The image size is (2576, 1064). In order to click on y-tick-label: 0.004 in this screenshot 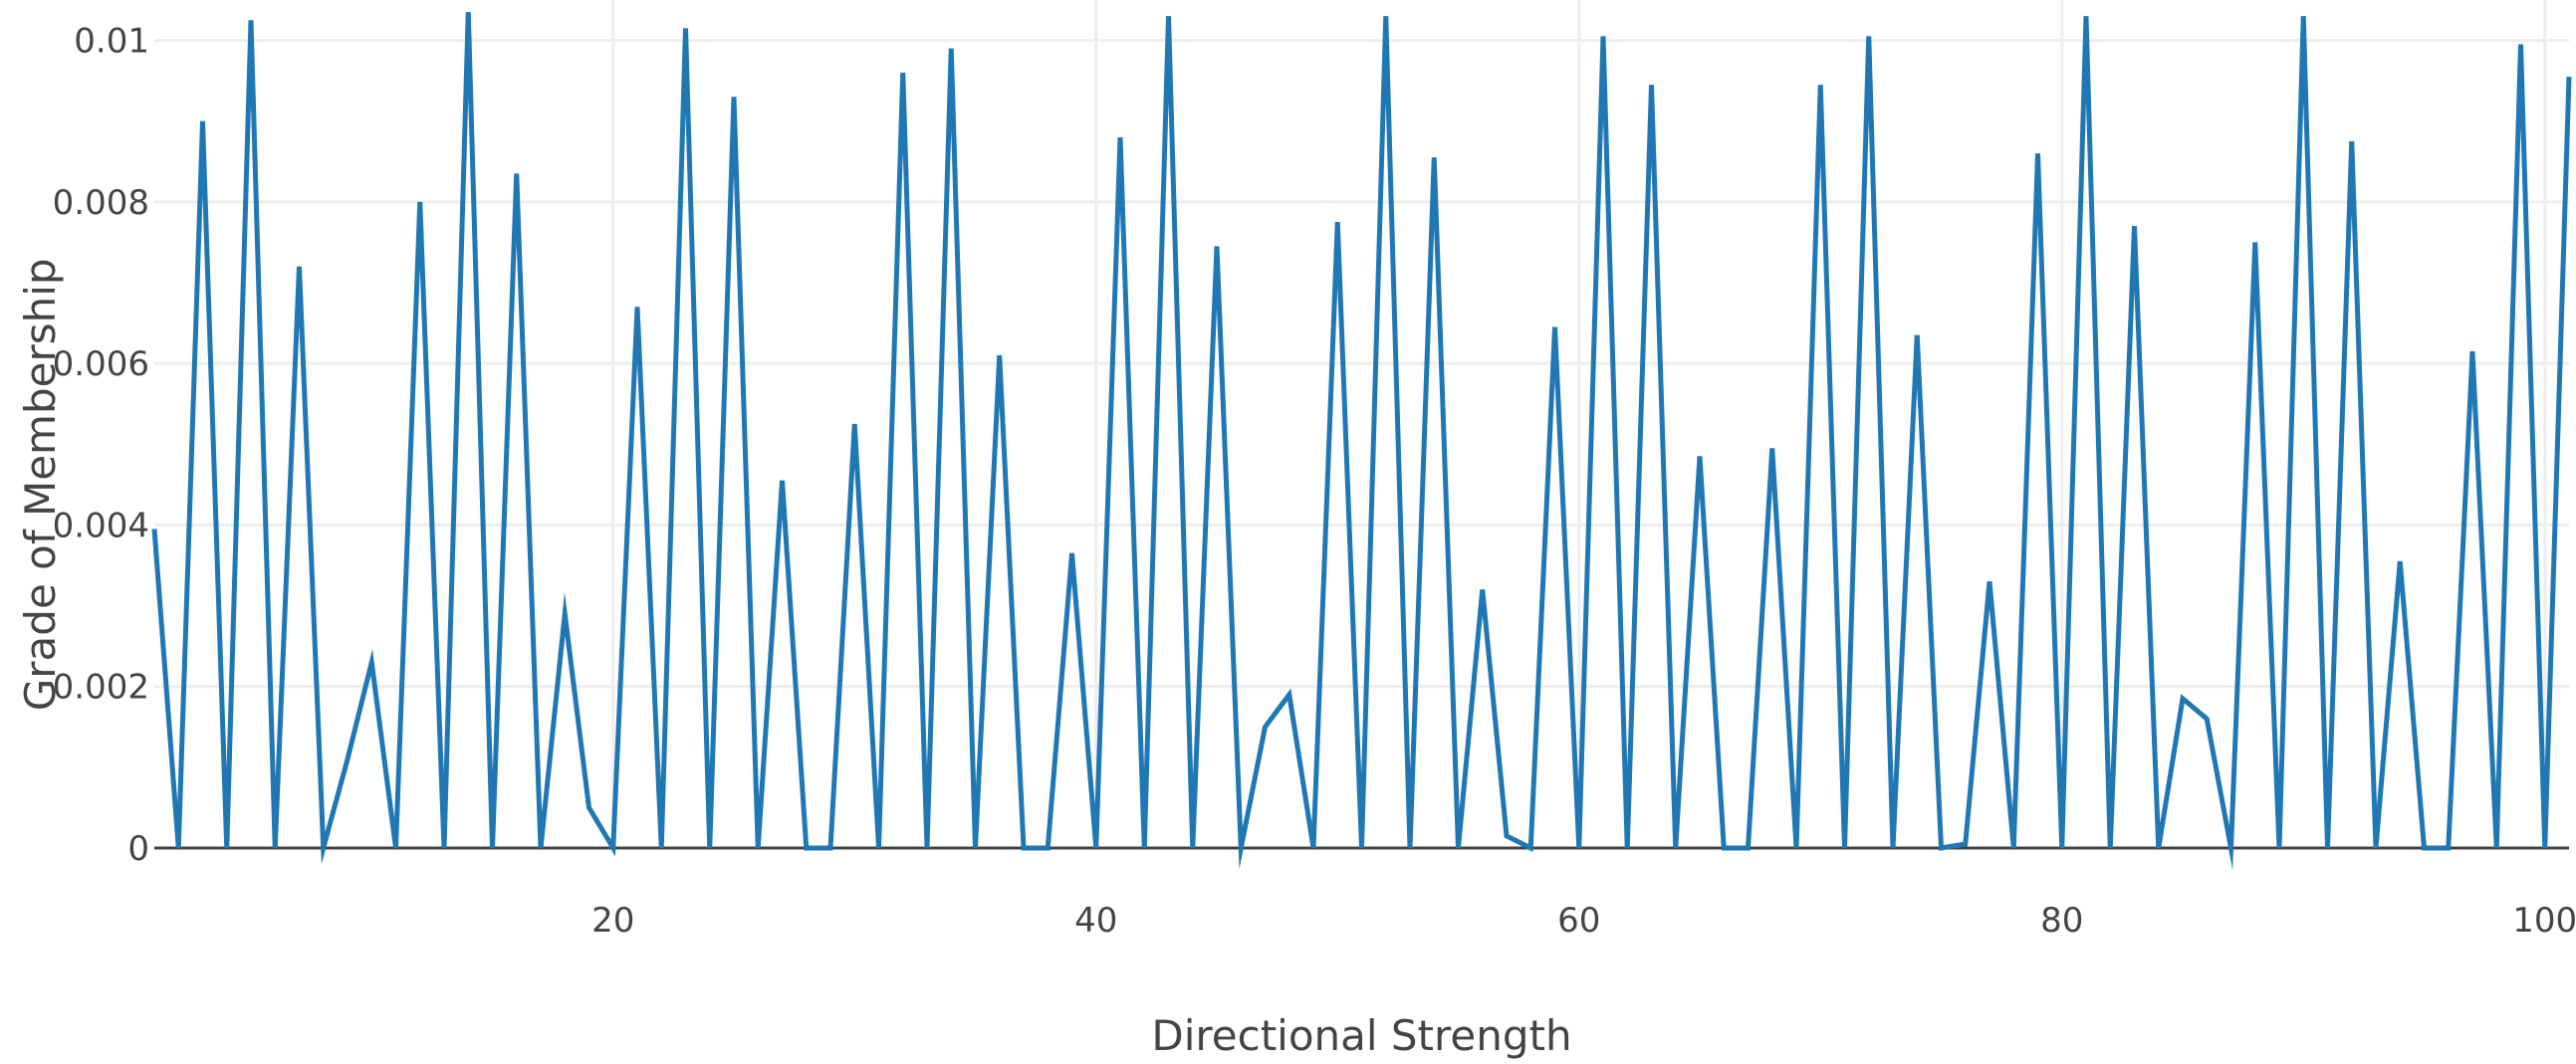, I will do `click(101, 525)`.